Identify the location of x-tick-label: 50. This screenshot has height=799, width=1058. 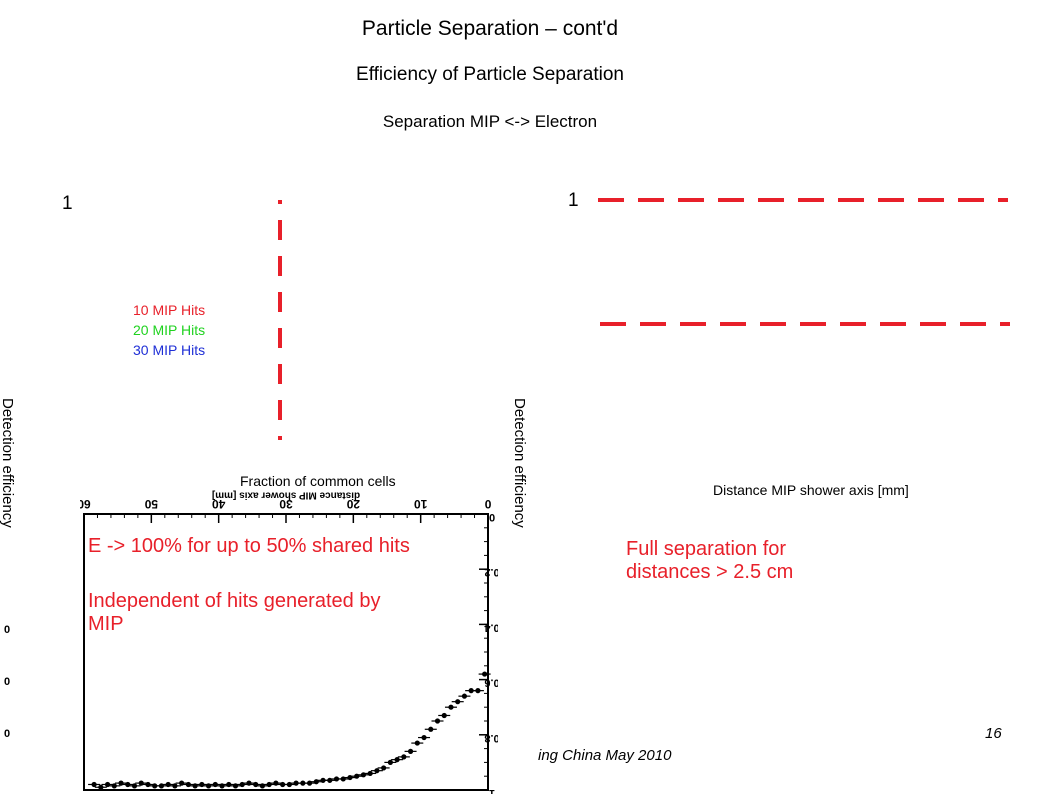
(151, 504).